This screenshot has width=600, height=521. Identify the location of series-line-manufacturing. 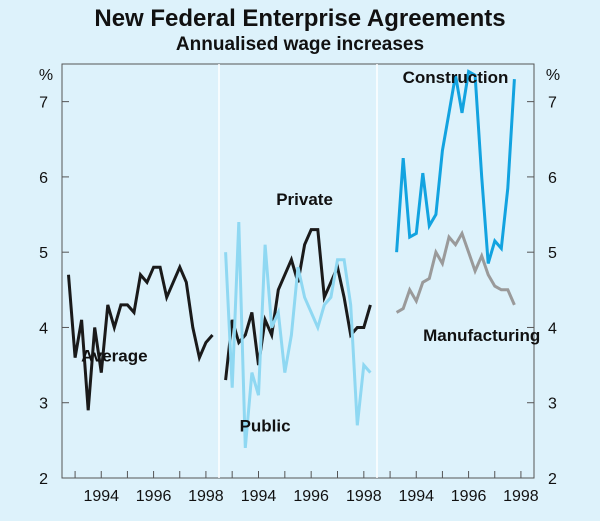
(455, 271).